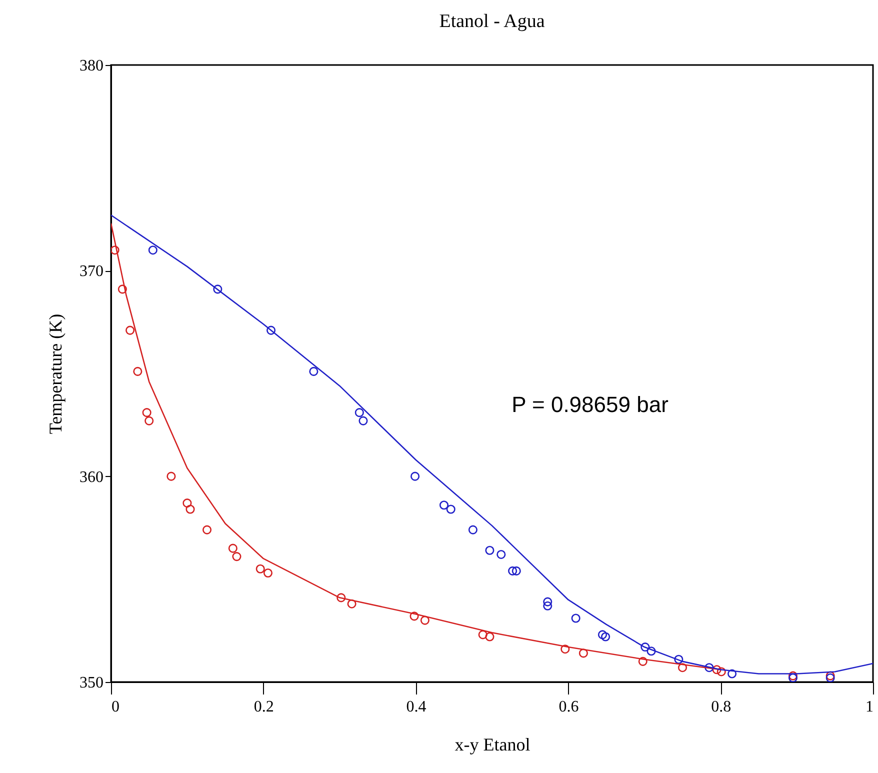 The image size is (878, 773). I want to click on y-tick-label: 360, so click(92, 477).